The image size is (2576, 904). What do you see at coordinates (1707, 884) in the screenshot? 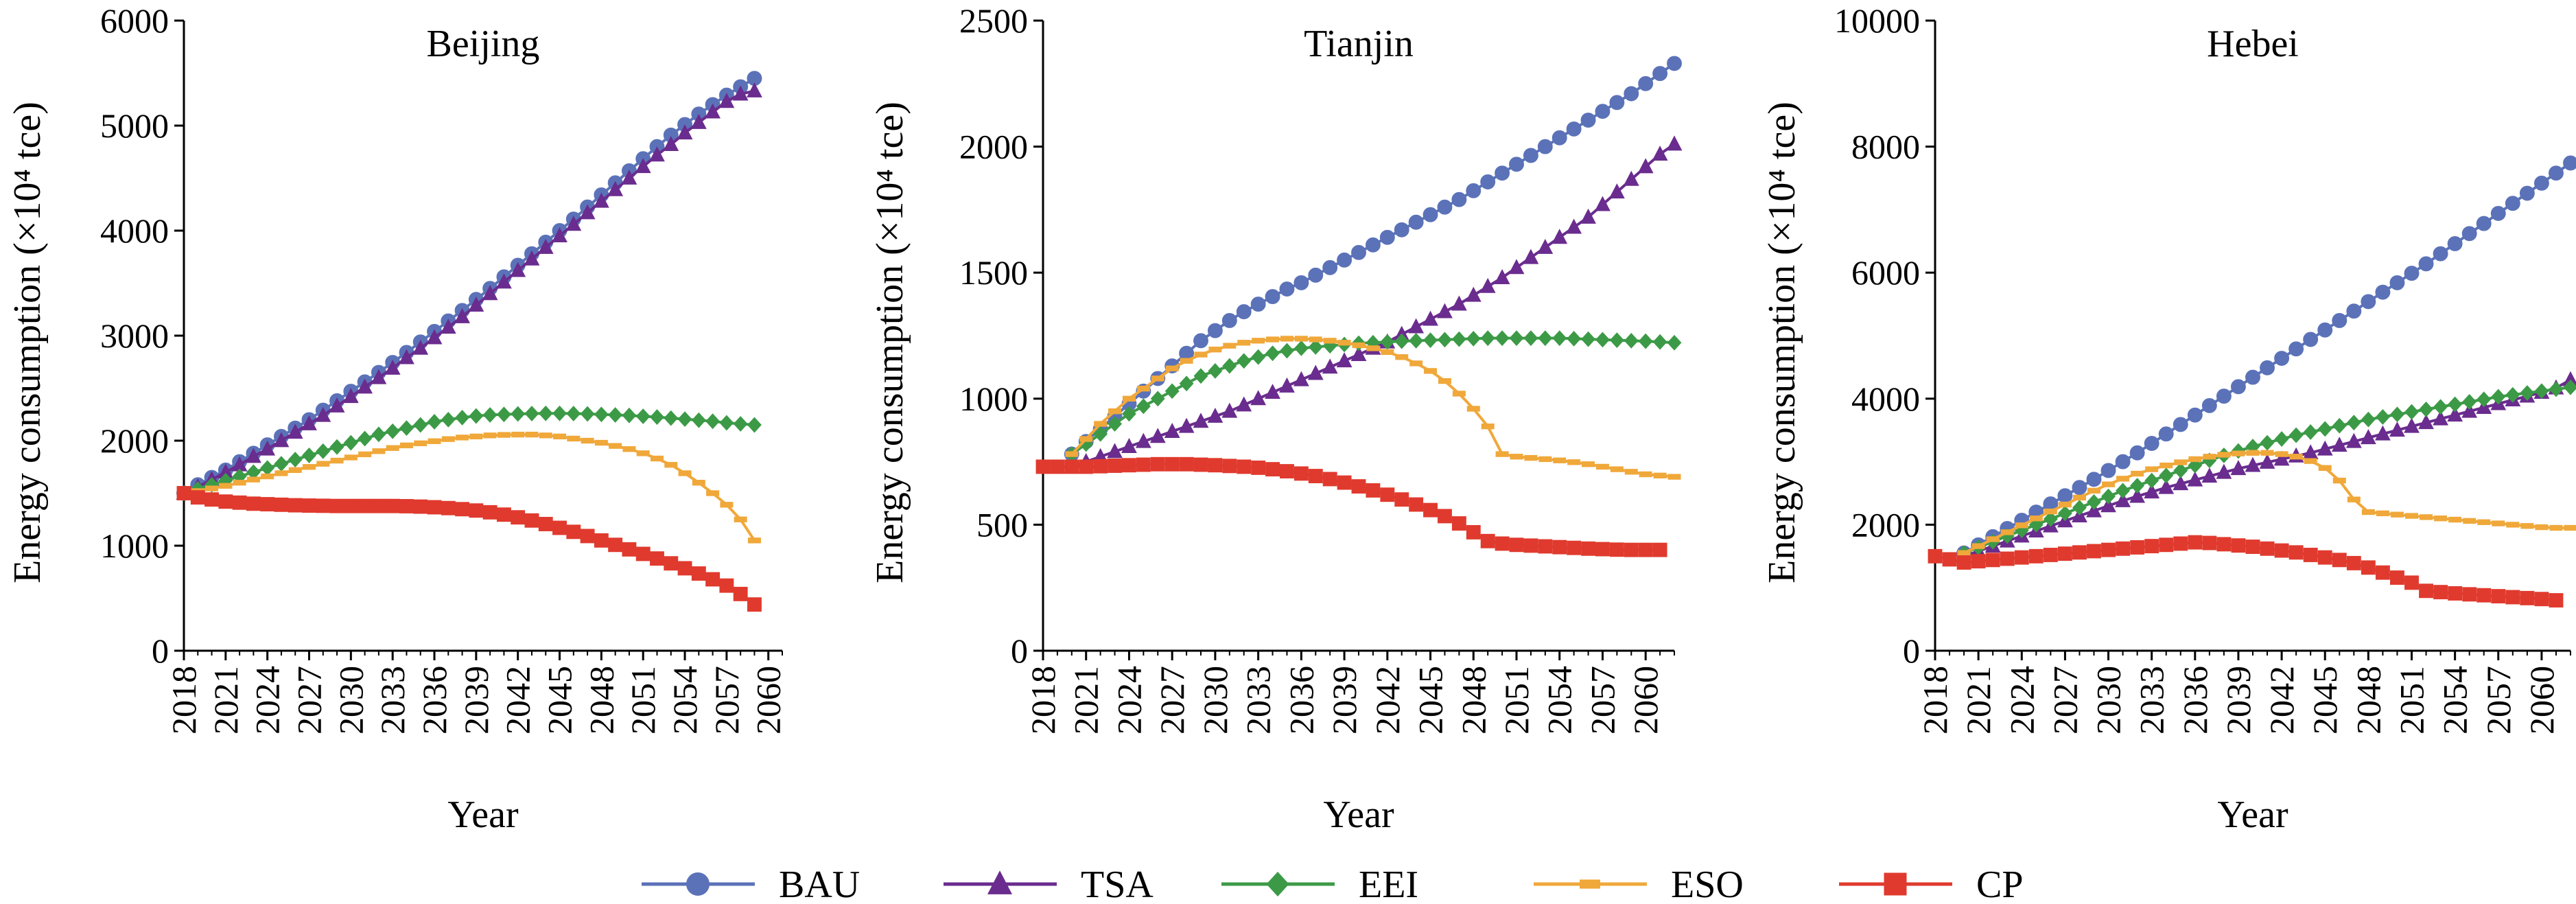
I see `legend-eso-label: ESO` at bounding box center [1707, 884].